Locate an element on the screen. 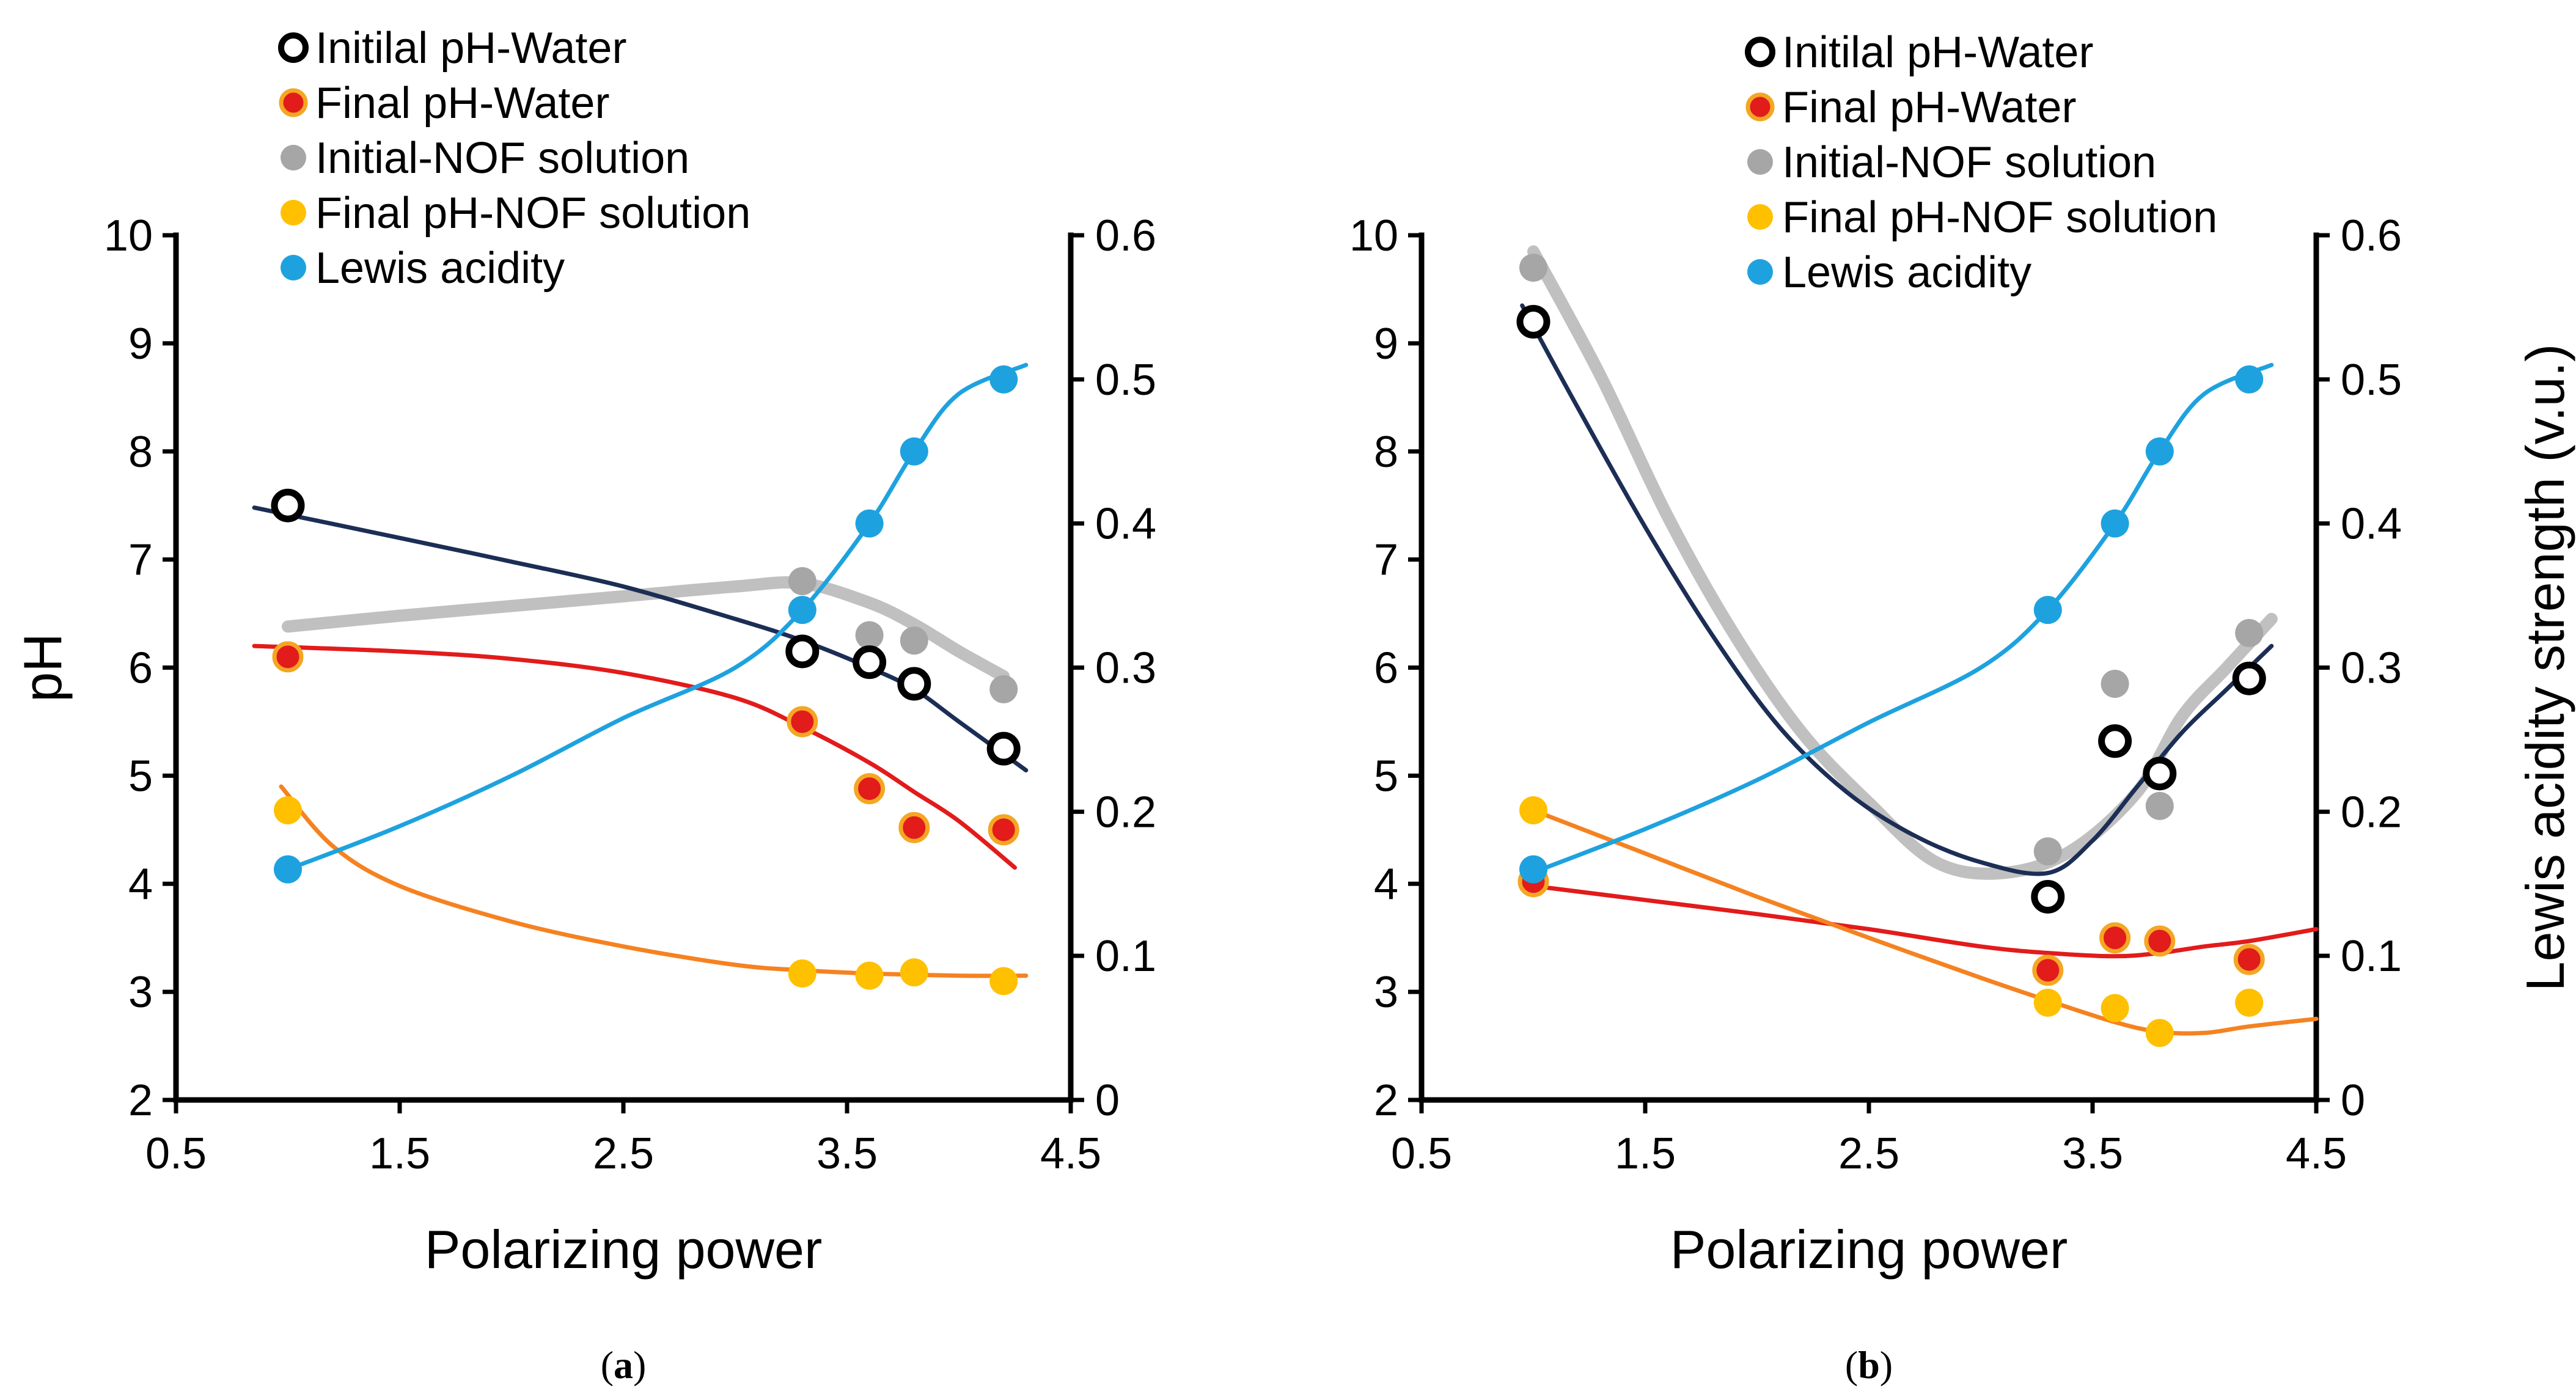 The image size is (2576, 1400). y-axis-title: pH is located at coordinates (42, 667).